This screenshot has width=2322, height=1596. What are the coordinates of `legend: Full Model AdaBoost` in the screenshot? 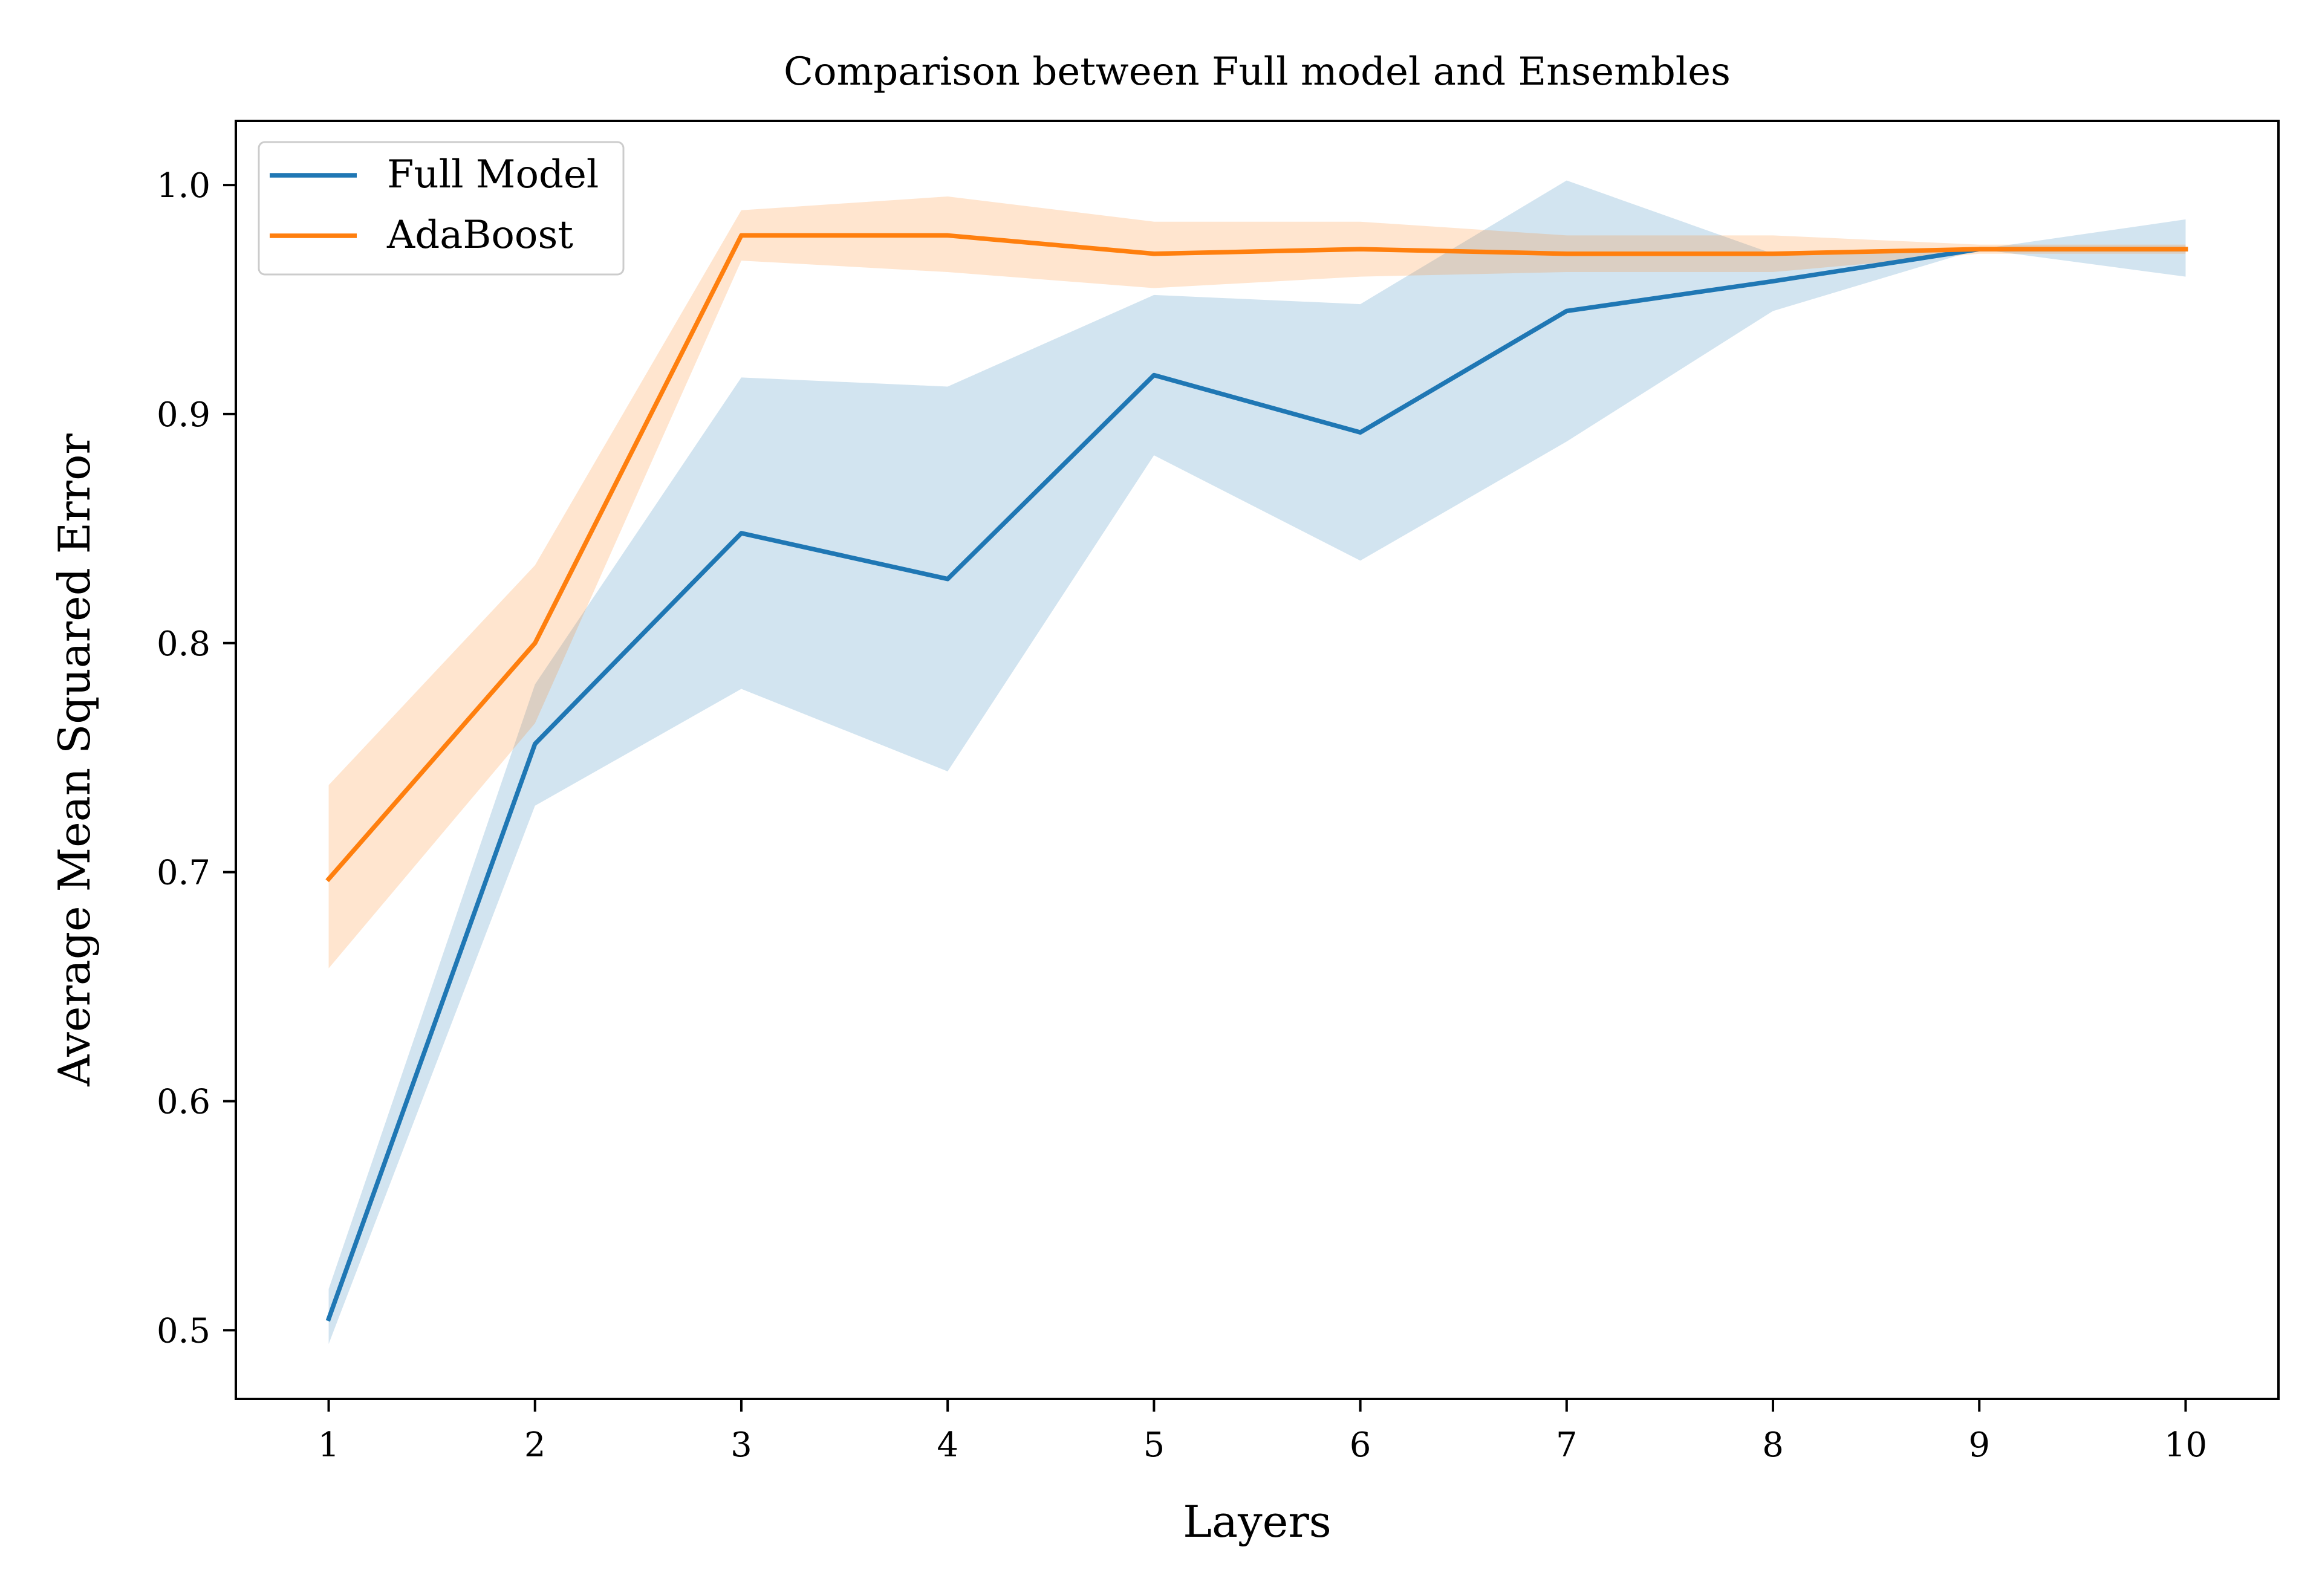 It's located at (441, 208).